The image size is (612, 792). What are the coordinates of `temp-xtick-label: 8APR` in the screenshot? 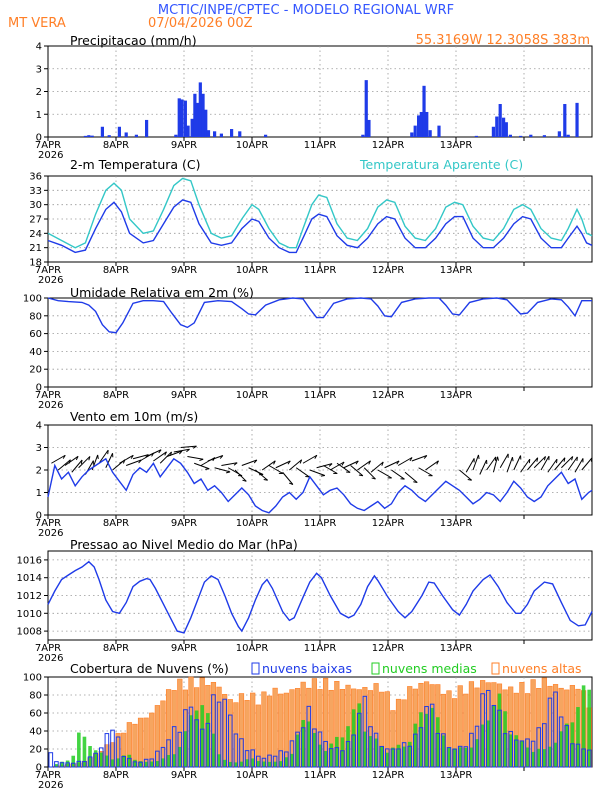 It's located at (116, 270).